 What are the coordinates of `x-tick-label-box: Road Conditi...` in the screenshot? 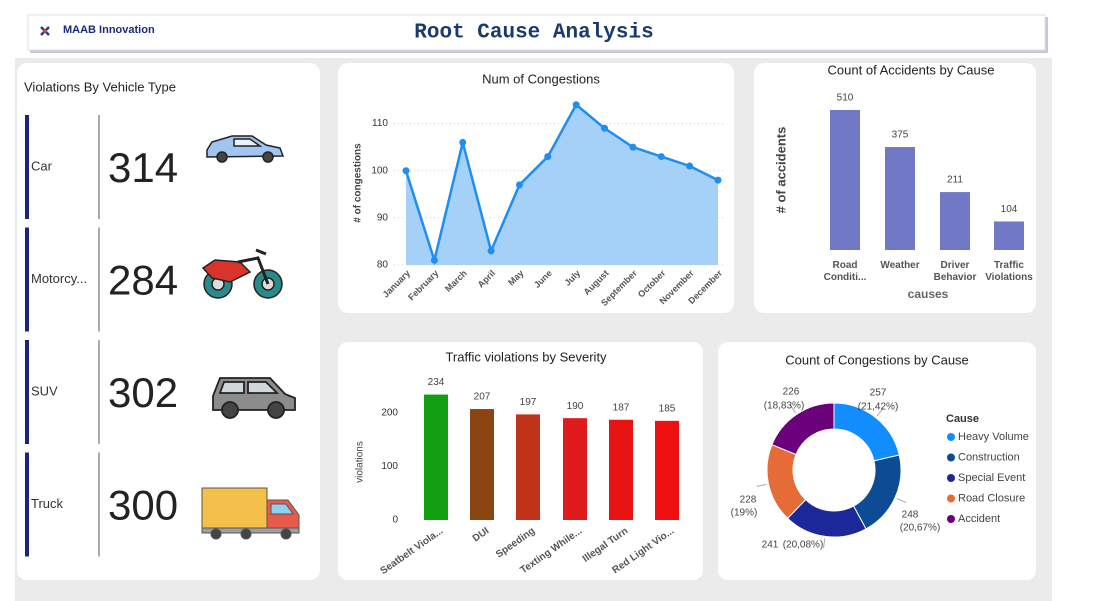 It's located at (845, 271).